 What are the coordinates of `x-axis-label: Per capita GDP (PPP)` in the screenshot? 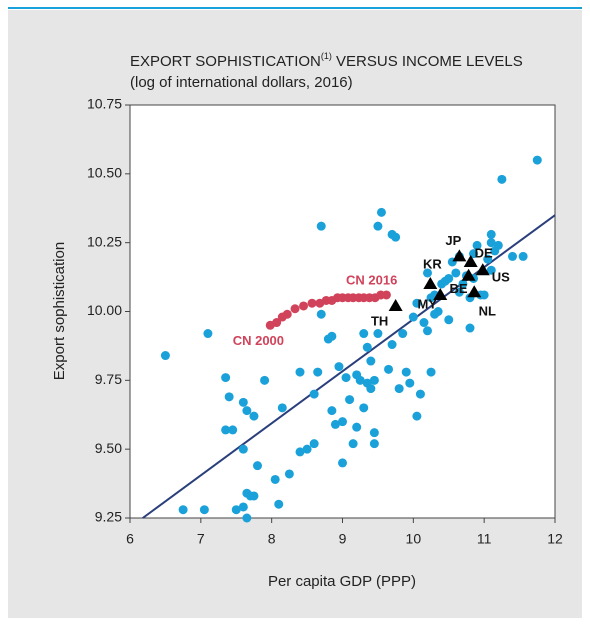 It's located at (342, 581).